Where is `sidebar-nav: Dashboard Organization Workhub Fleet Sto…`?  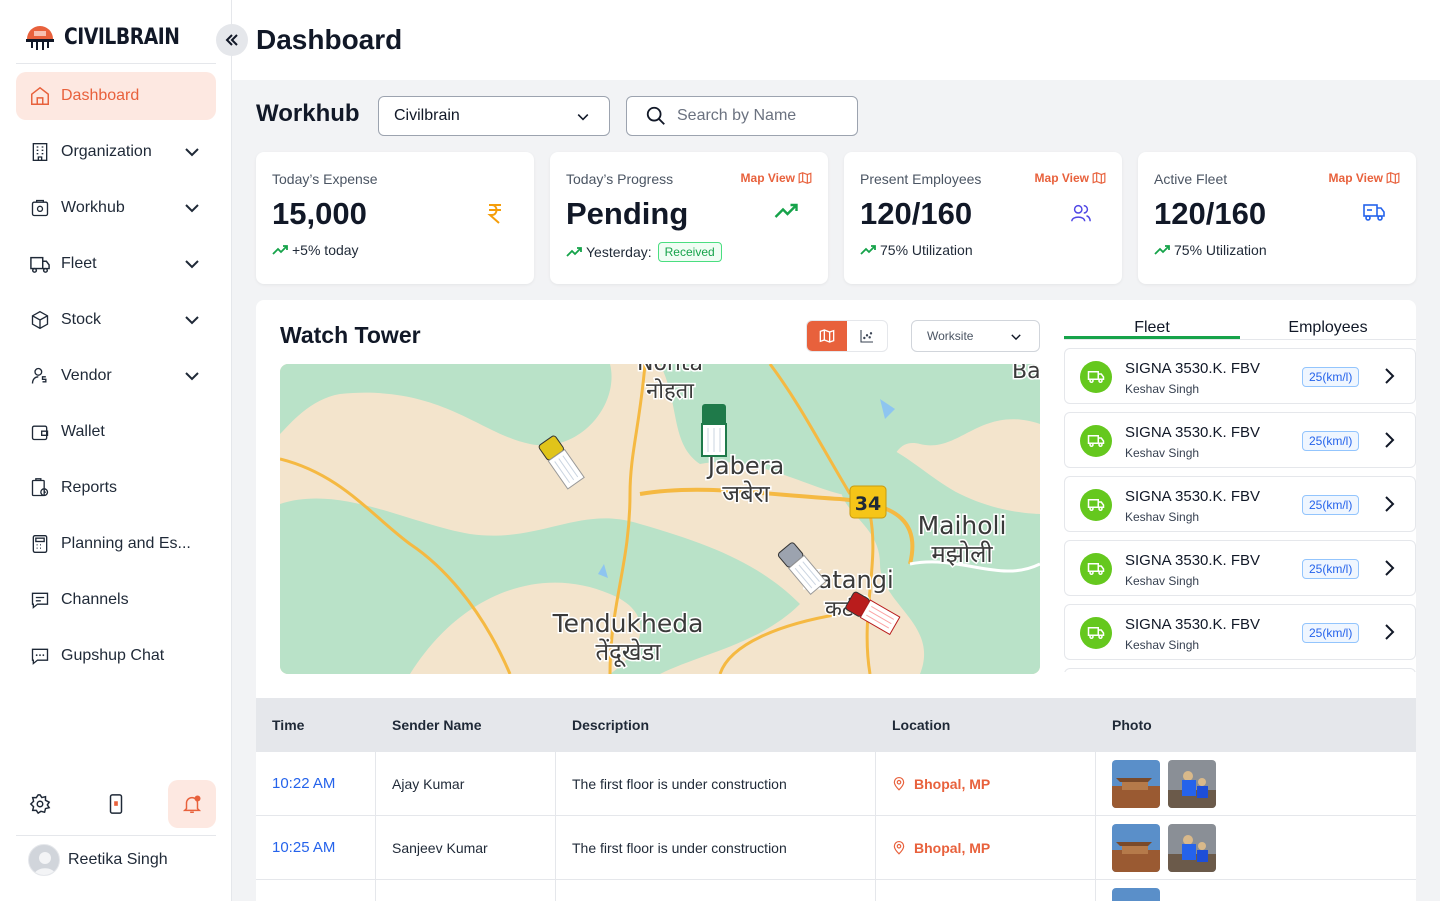
sidebar-nav: Dashboard Organization Workhub Fleet Sto… is located at coordinates (116, 380).